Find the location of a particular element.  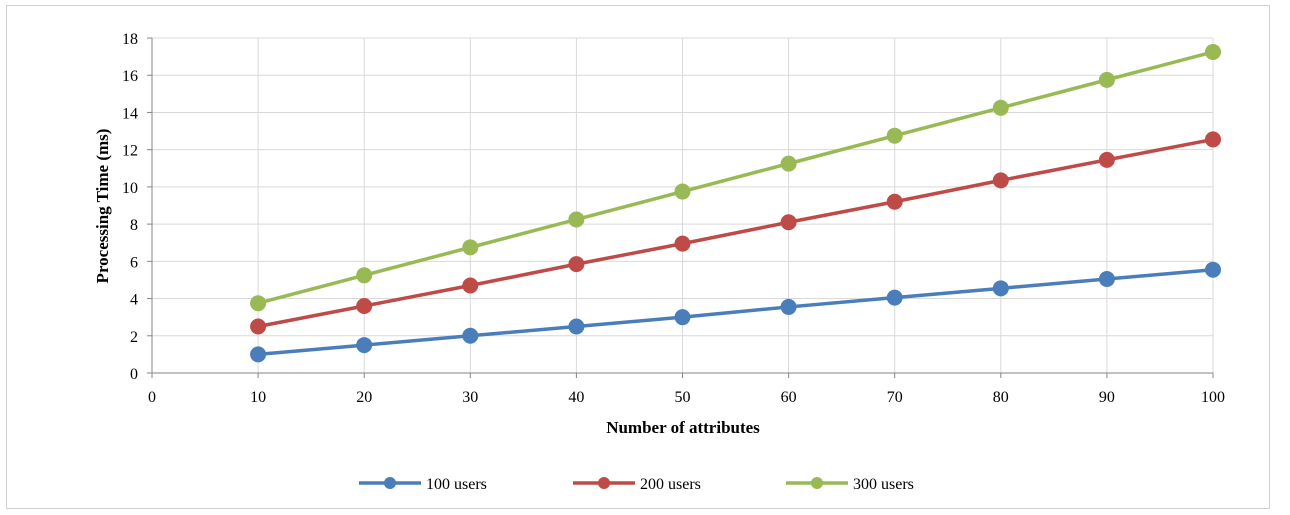

x-tick-label: 100 is located at coordinates (1213, 397).